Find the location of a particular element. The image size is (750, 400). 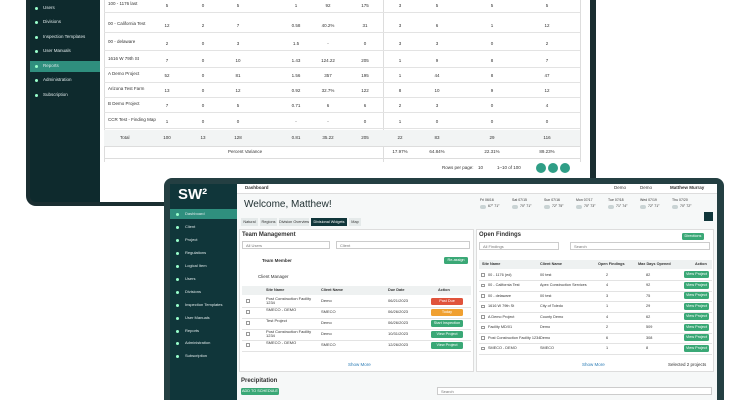

section-title: Precipitation is located at coordinates (259, 381).